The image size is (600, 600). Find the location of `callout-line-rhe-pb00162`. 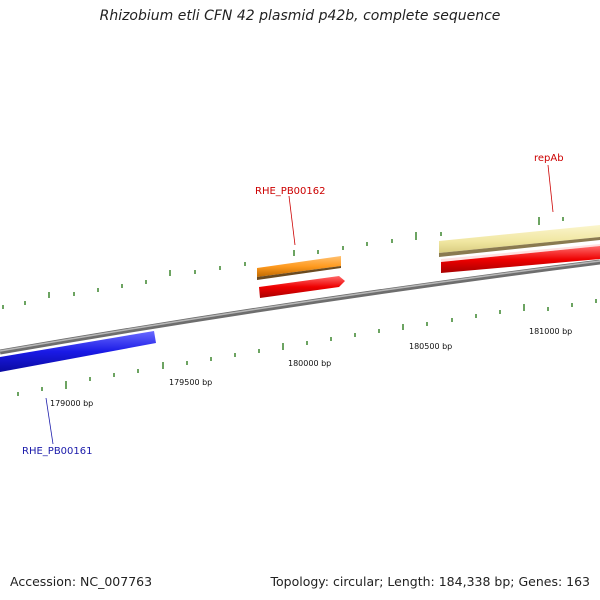

callout-line-rhe-pb00162 is located at coordinates (292, 220).